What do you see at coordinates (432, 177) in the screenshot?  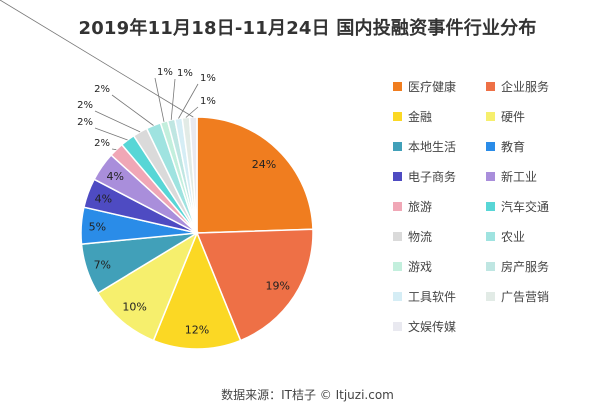 I see `legend-label: 电子商务` at bounding box center [432, 177].